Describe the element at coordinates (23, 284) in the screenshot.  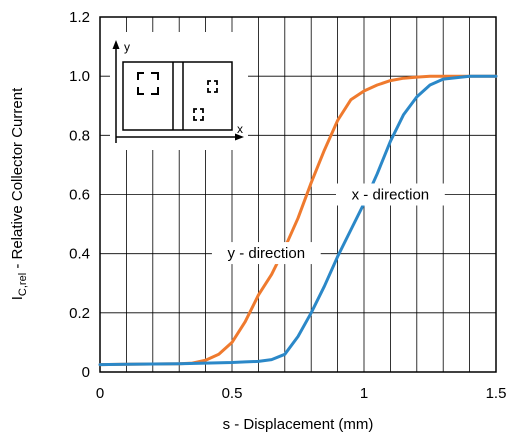
I see `y-axis-title-subscript: C,rel` at that location.